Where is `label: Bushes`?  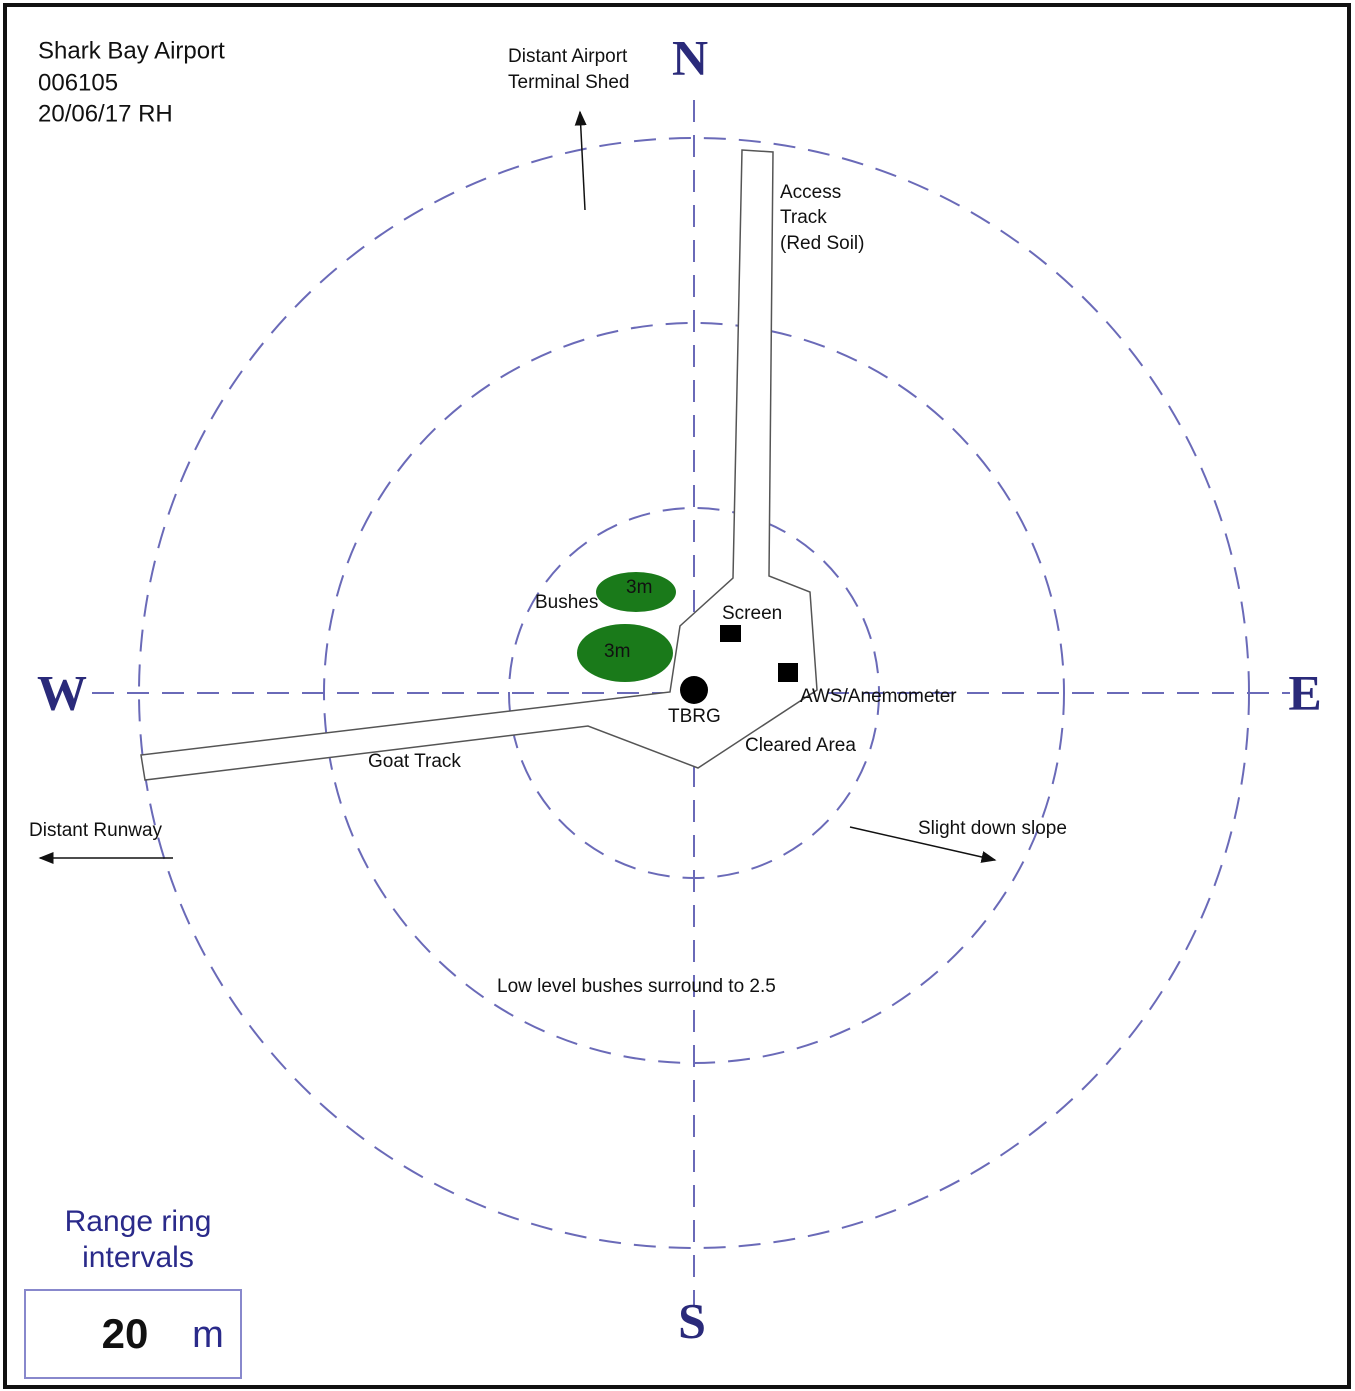 label: Bushes is located at coordinates (566, 602).